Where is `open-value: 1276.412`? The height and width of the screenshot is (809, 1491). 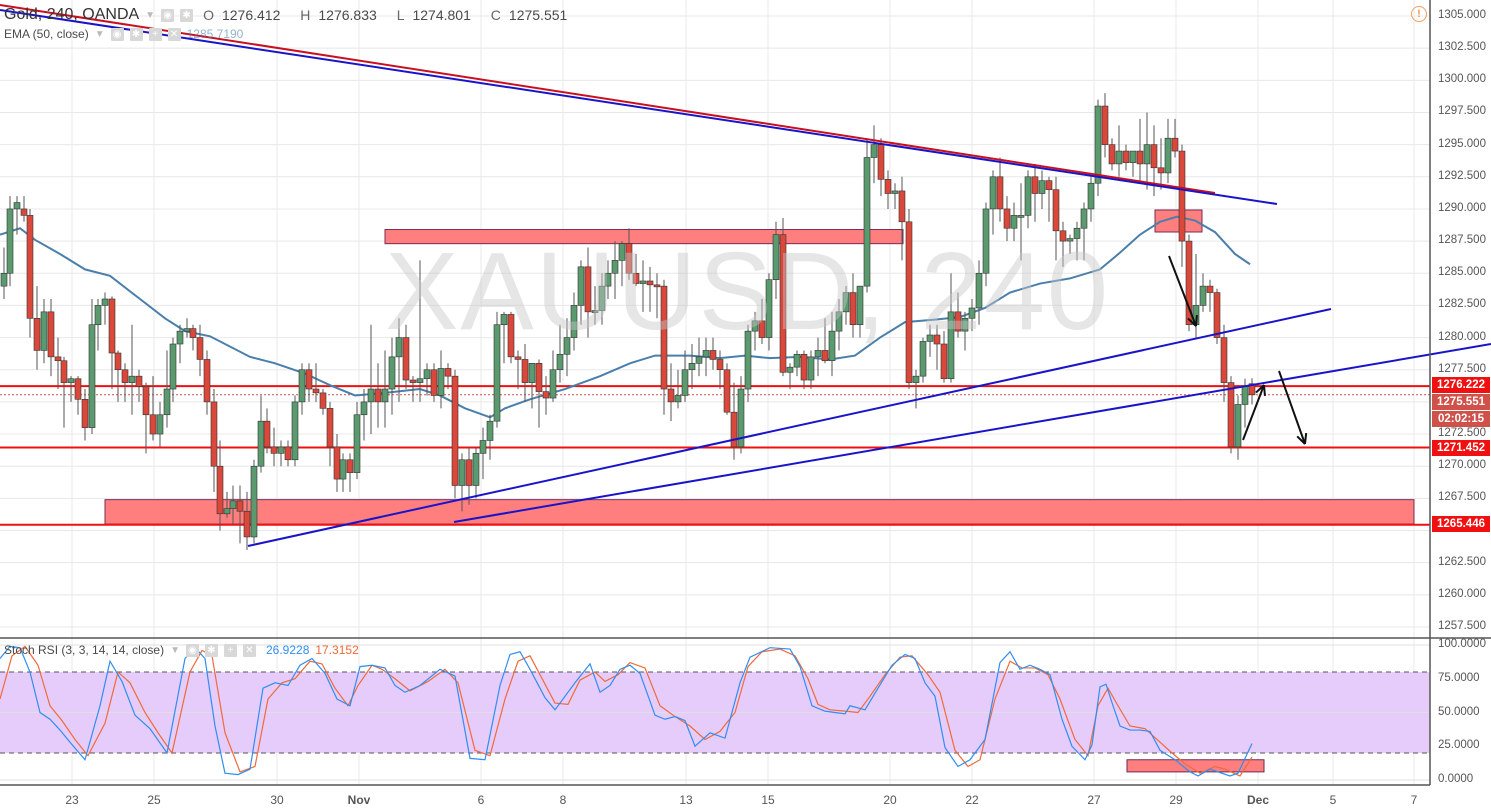 open-value: 1276.412 is located at coordinates (251, 15).